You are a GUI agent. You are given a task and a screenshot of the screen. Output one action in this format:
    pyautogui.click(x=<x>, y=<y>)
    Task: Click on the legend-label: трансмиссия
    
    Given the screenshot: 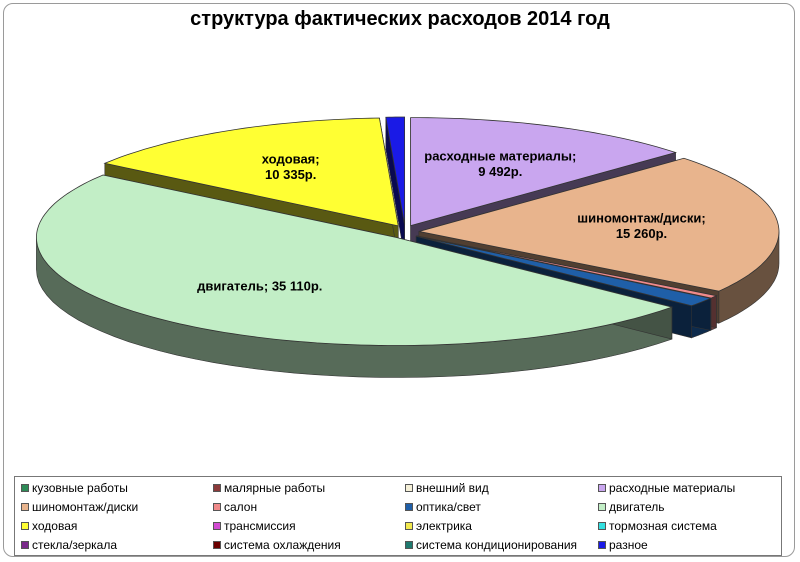 What is the action you would take?
    pyautogui.click(x=260, y=526)
    